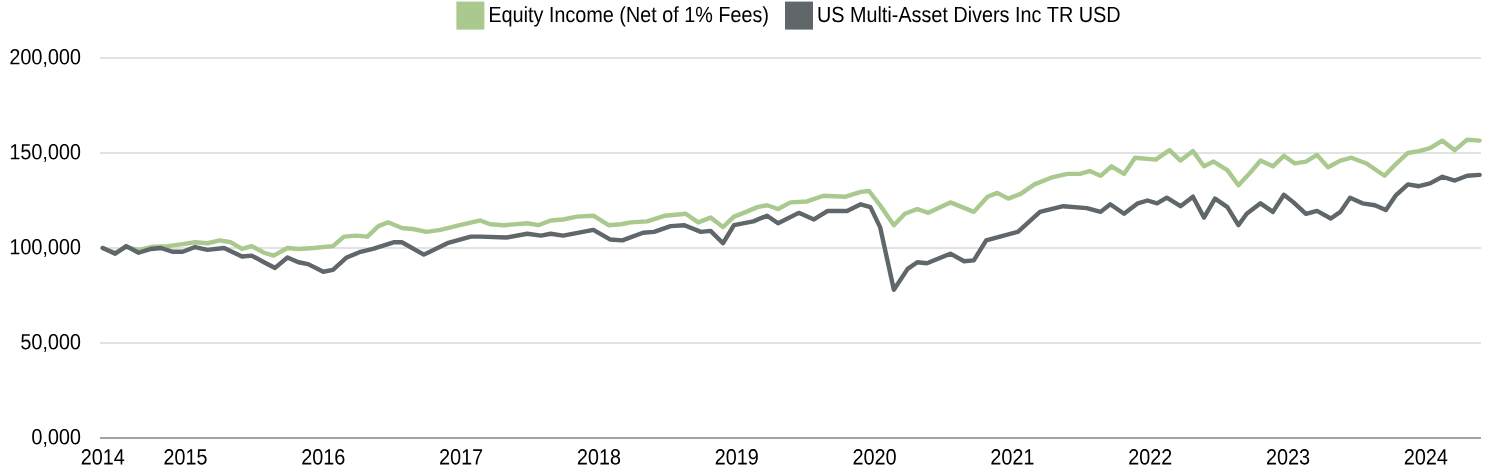 The image size is (1494, 476). I want to click on x-tick-label: 2021, so click(1012, 457).